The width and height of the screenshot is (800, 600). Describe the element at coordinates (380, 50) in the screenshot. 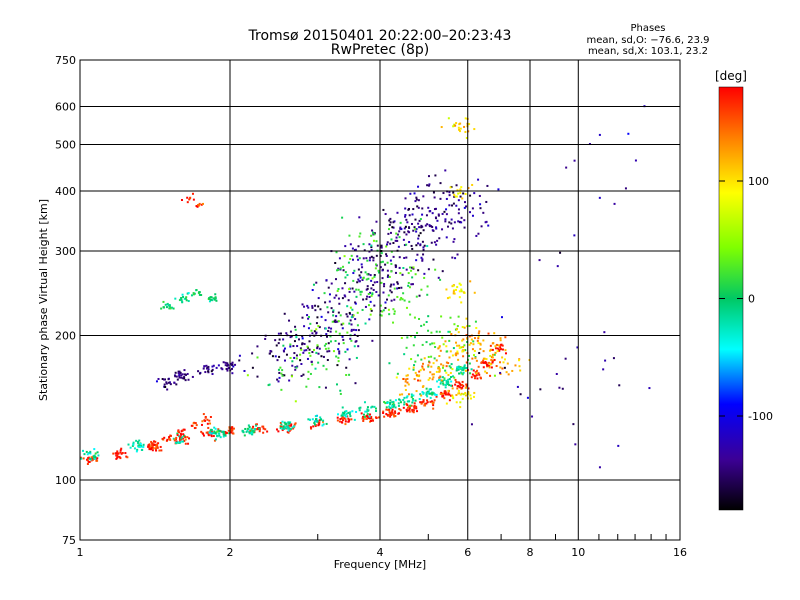

I see `chart-subtitle: RwPretec (8p)` at that location.